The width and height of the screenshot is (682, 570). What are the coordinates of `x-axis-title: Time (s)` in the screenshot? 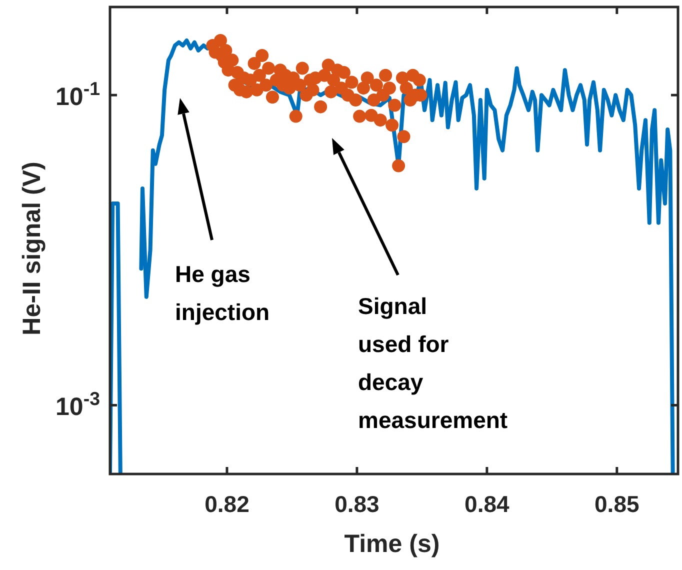 It's located at (392, 544).